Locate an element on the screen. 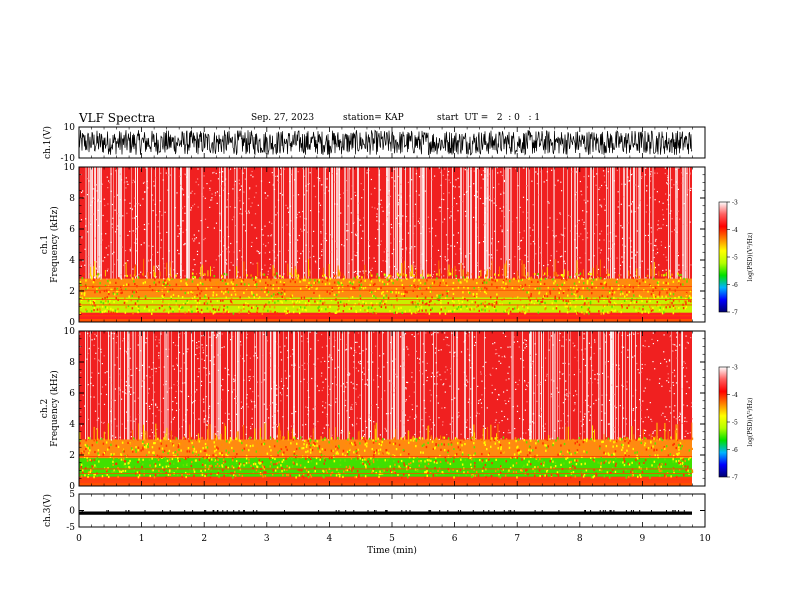 The height and width of the screenshot is (612, 792). station-label: station= KAP is located at coordinates (373, 118).